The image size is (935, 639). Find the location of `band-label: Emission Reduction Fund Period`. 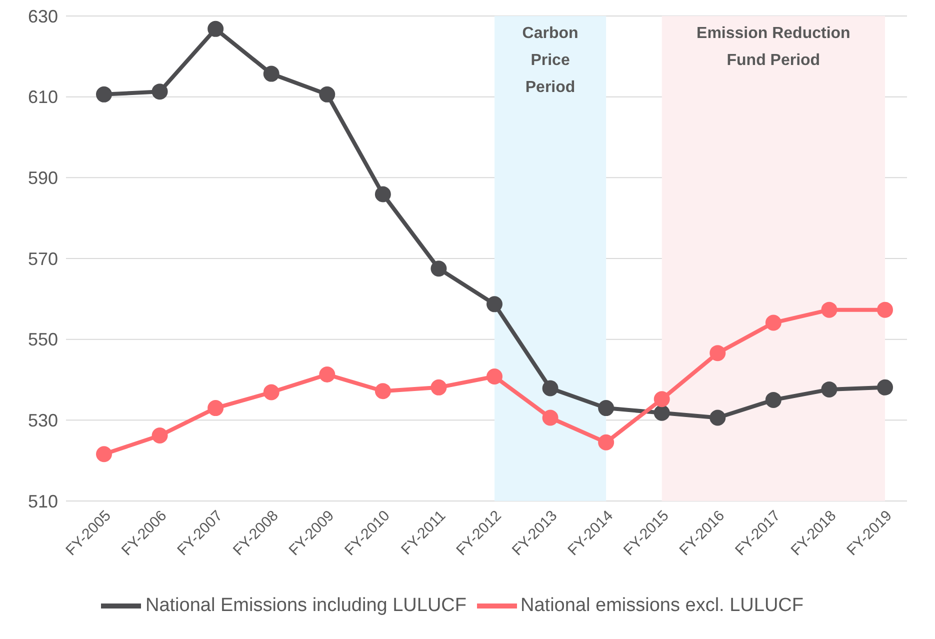

band-label: Emission Reduction Fund Period is located at coordinates (773, 47).